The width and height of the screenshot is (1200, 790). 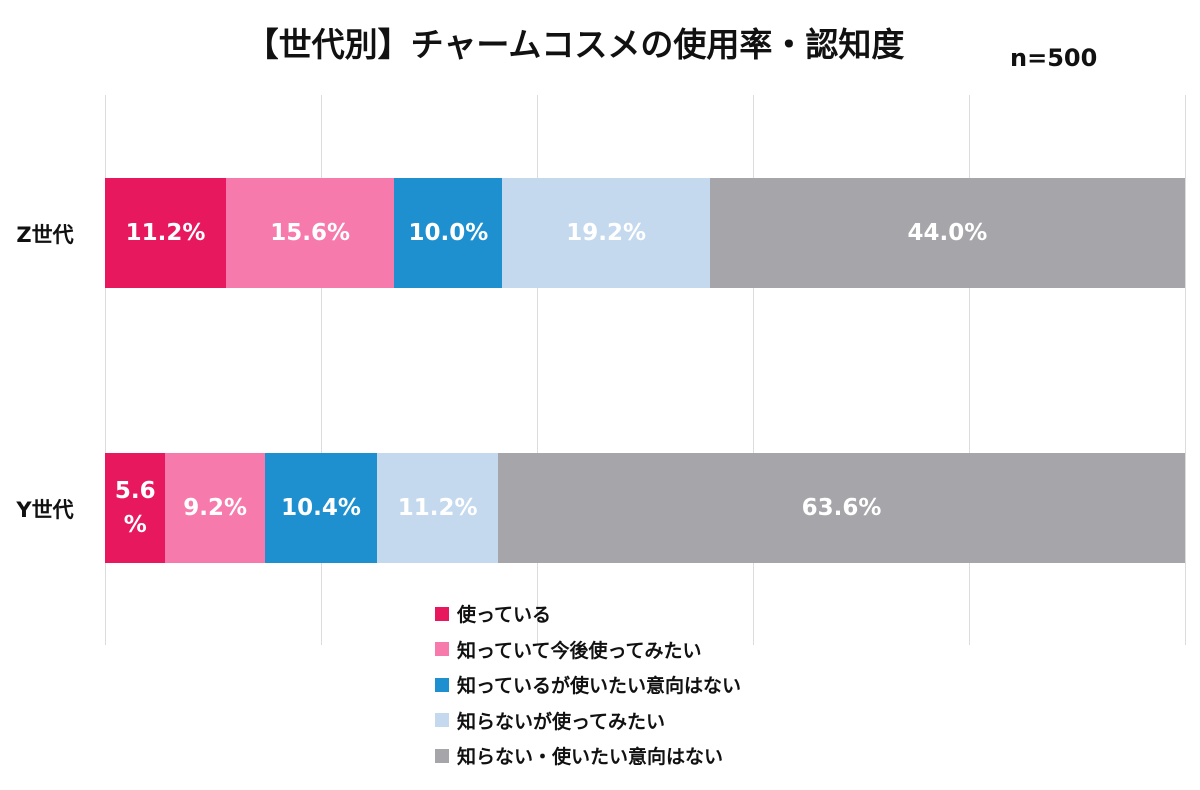 I want to click on legend-item: 知っていて今後使ってみたい, so click(x=568, y=649).